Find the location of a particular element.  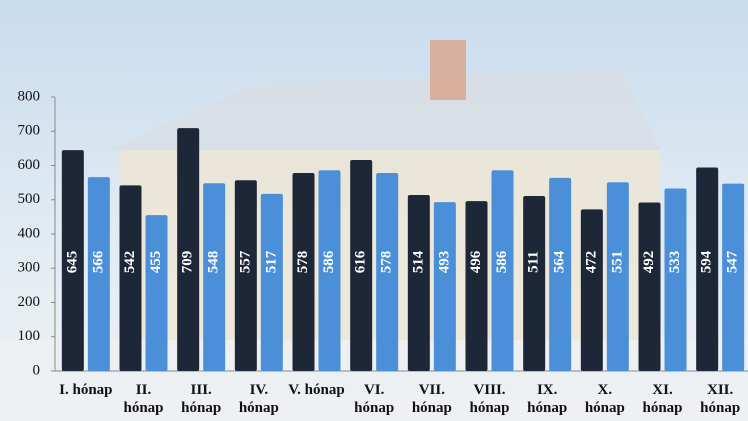

x-tick-label: IV. hónap is located at coordinates (258, 399).